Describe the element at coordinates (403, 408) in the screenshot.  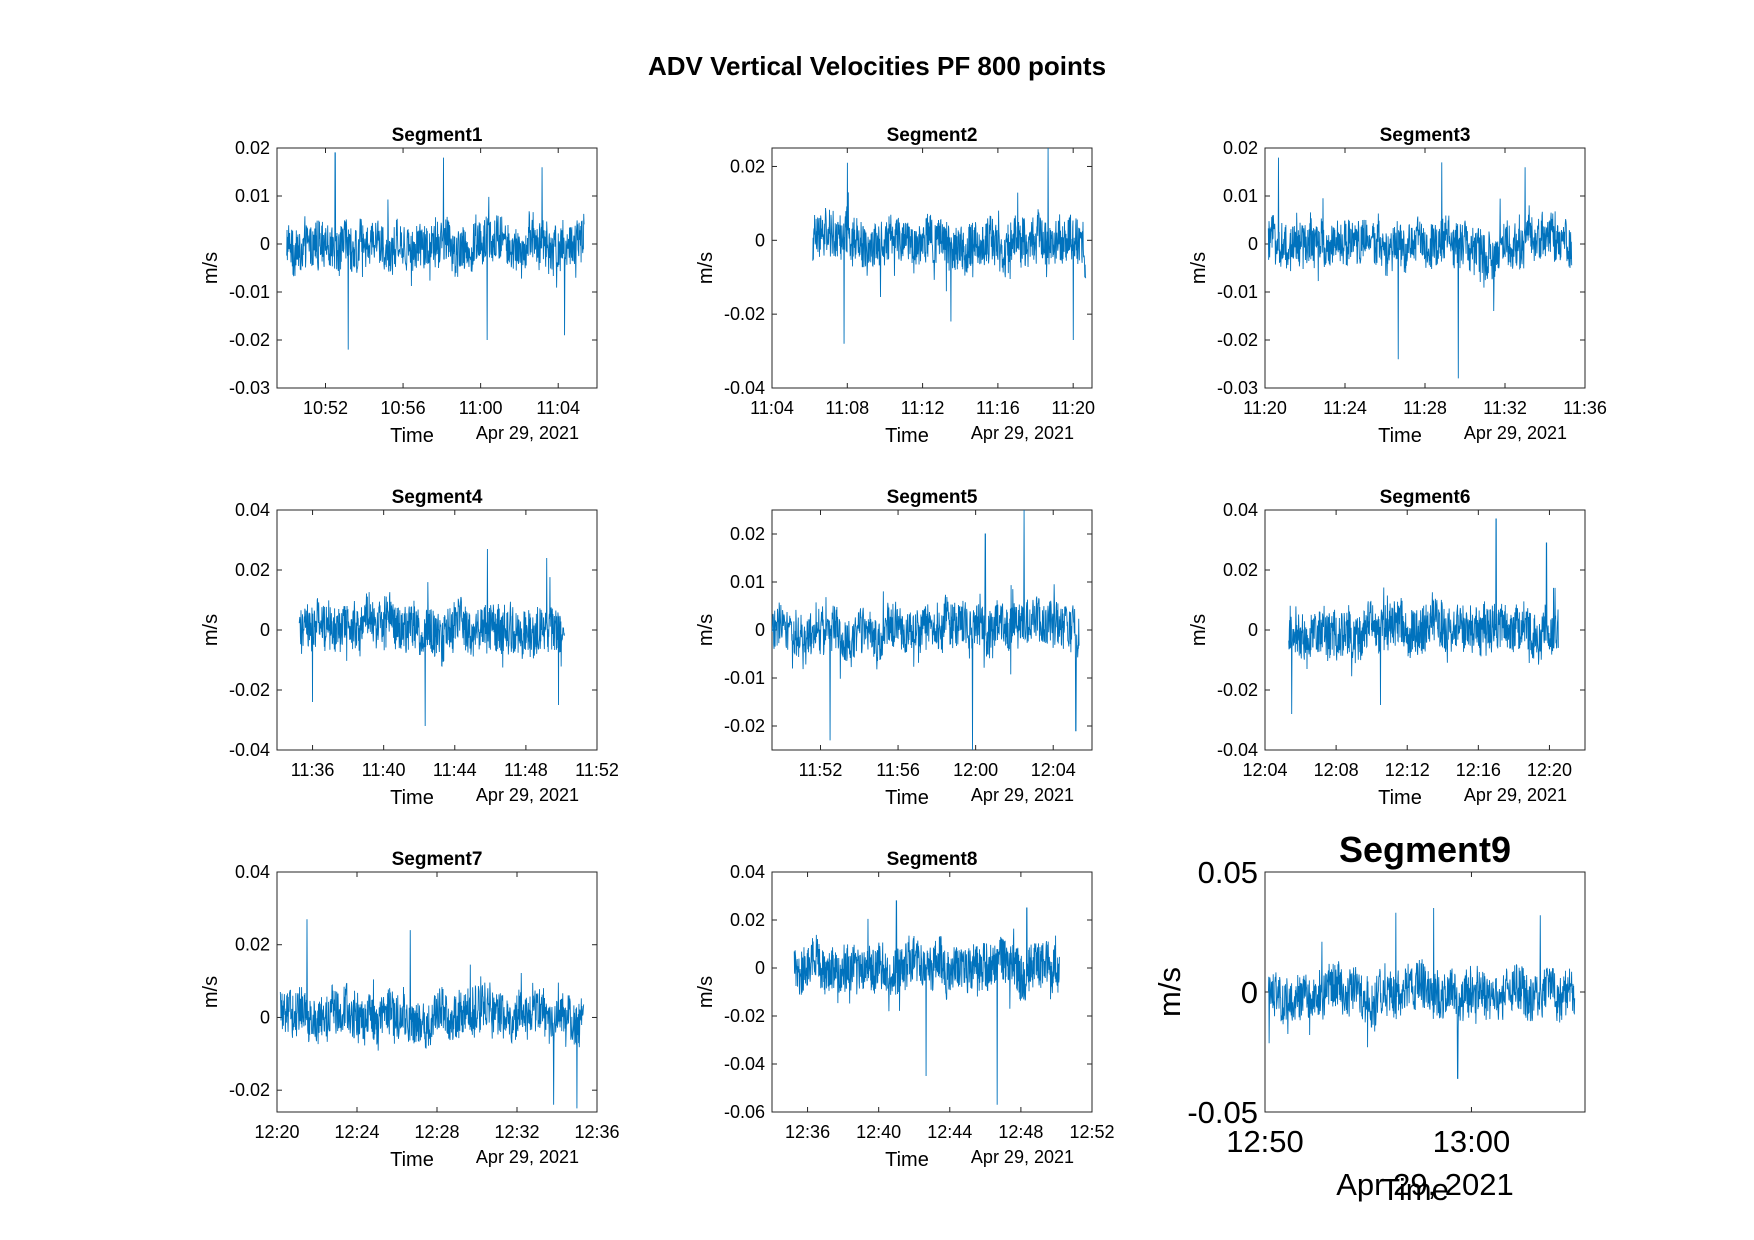
I see `x-tick-label: 10:56` at that location.